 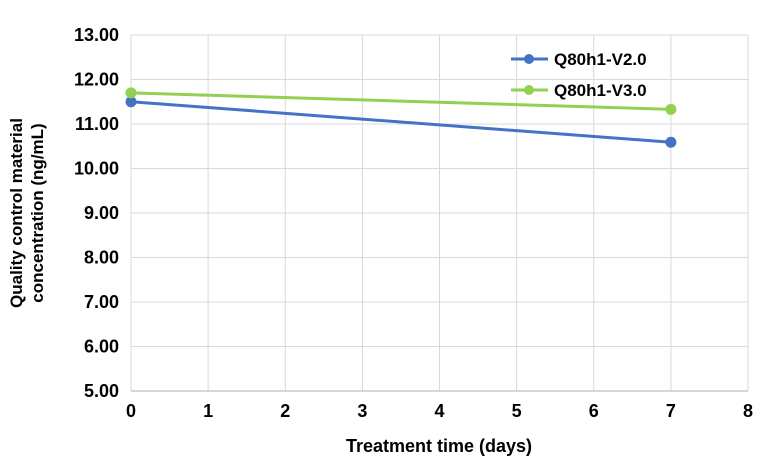 What do you see at coordinates (208, 411) in the screenshot?
I see `x-tick-label: 1` at bounding box center [208, 411].